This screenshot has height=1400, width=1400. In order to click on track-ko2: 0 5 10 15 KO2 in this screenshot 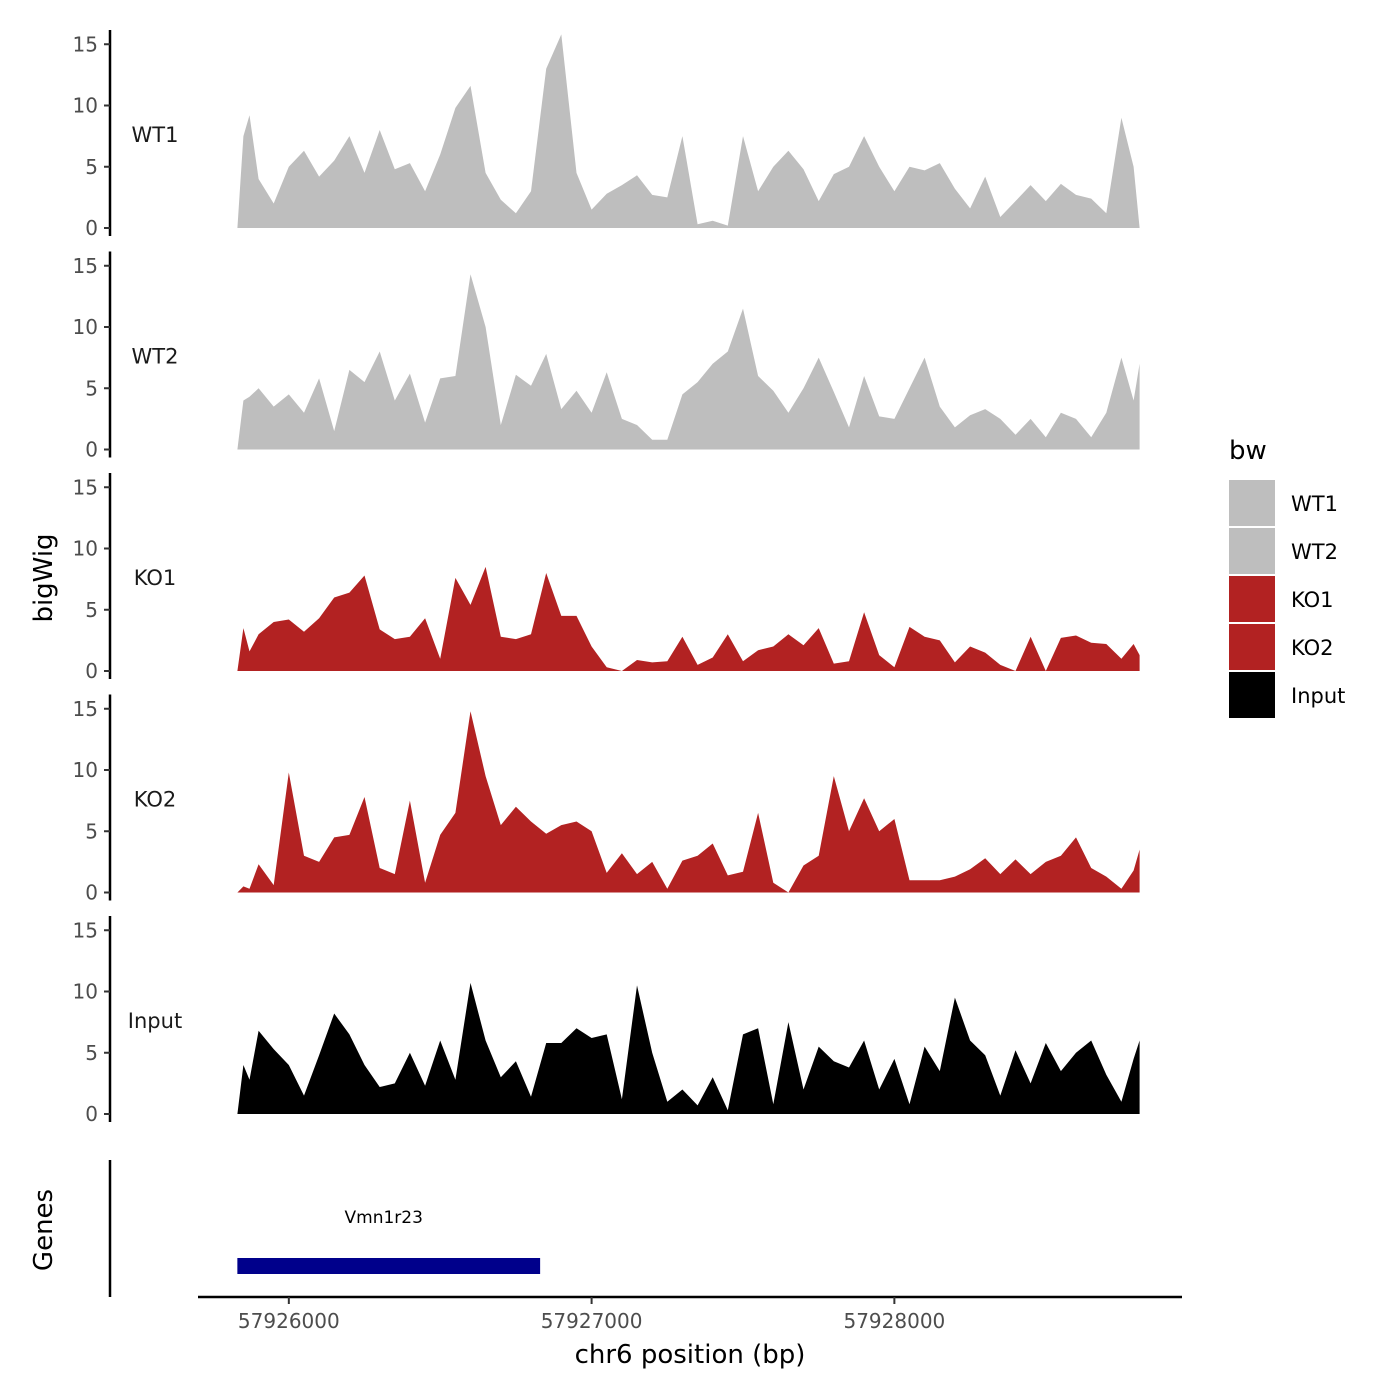, I will do `click(606, 799)`.